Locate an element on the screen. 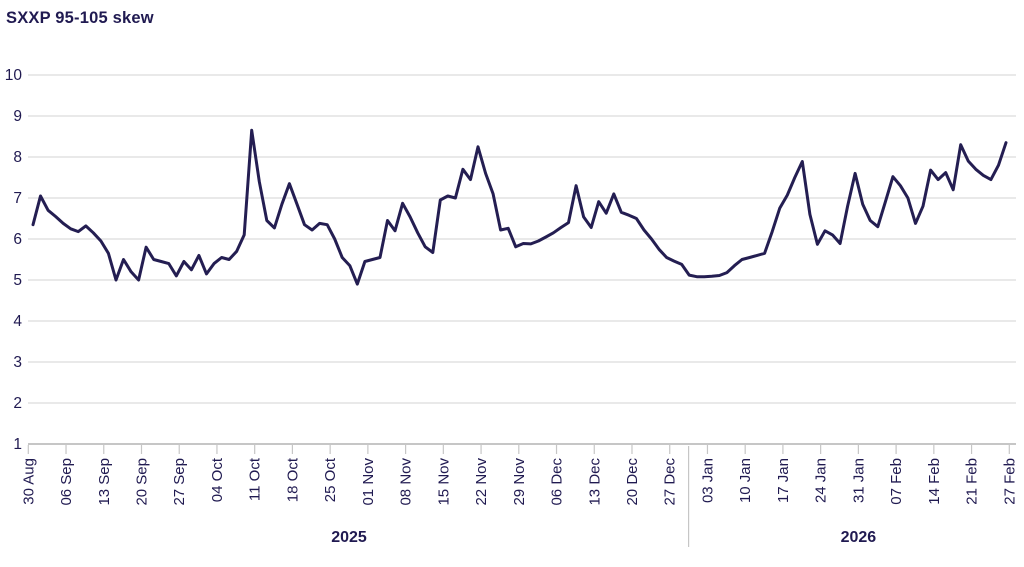 The height and width of the screenshot is (567, 1024). x-axis-label: 11 Oct is located at coordinates (255, 479).